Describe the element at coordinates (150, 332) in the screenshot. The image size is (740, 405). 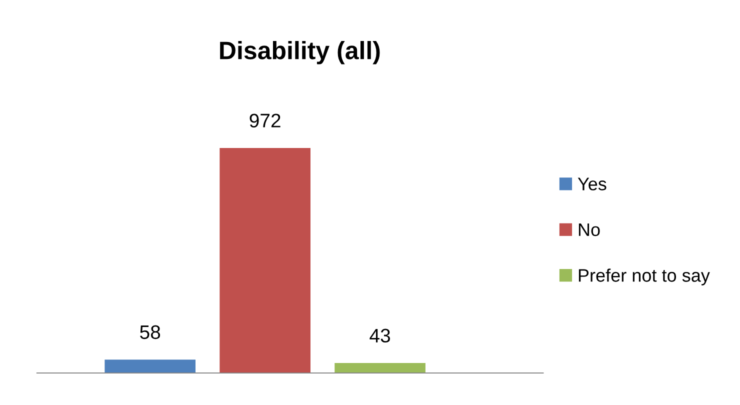
I see `data-label: 58` at that location.